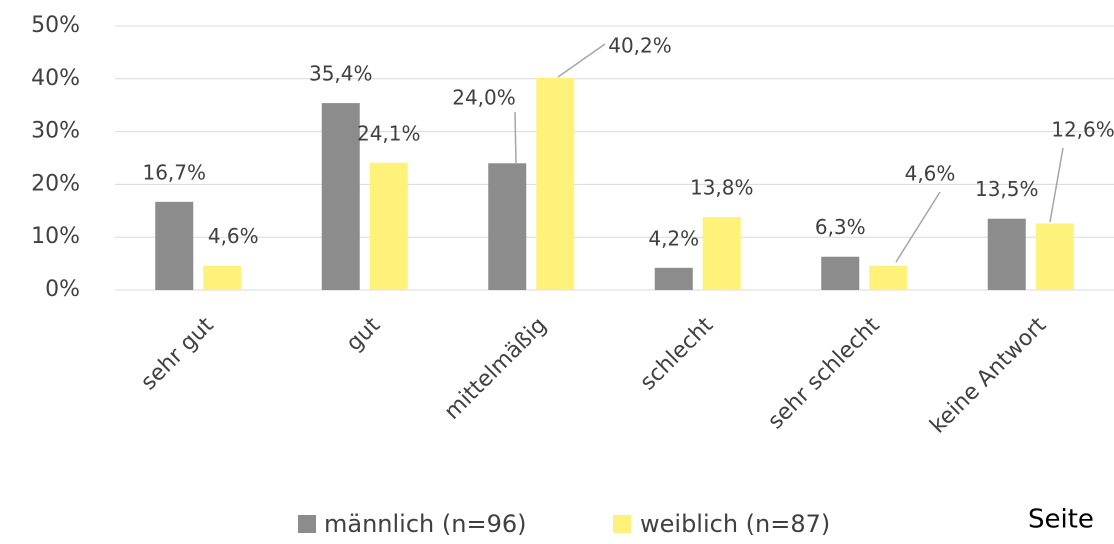 Image resolution: width=1114 pixels, height=544 pixels. I want to click on x-tick-label: schlecht, so click(677, 354).